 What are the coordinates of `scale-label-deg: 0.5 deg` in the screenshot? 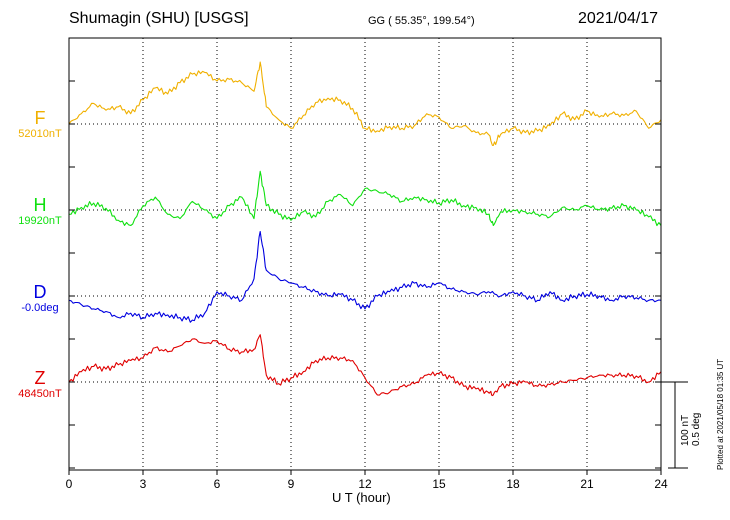 It's located at (696, 429).